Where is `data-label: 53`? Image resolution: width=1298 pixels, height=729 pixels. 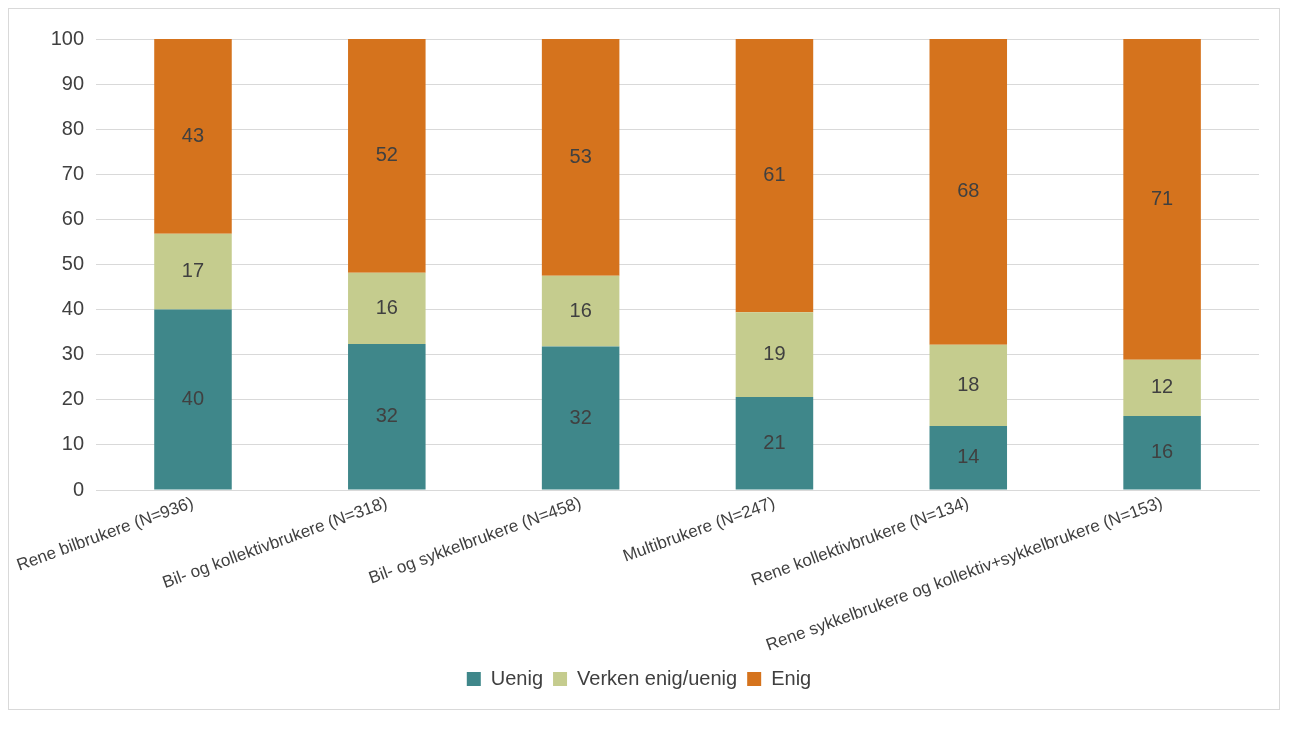
data-label: 53 is located at coordinates (580, 155).